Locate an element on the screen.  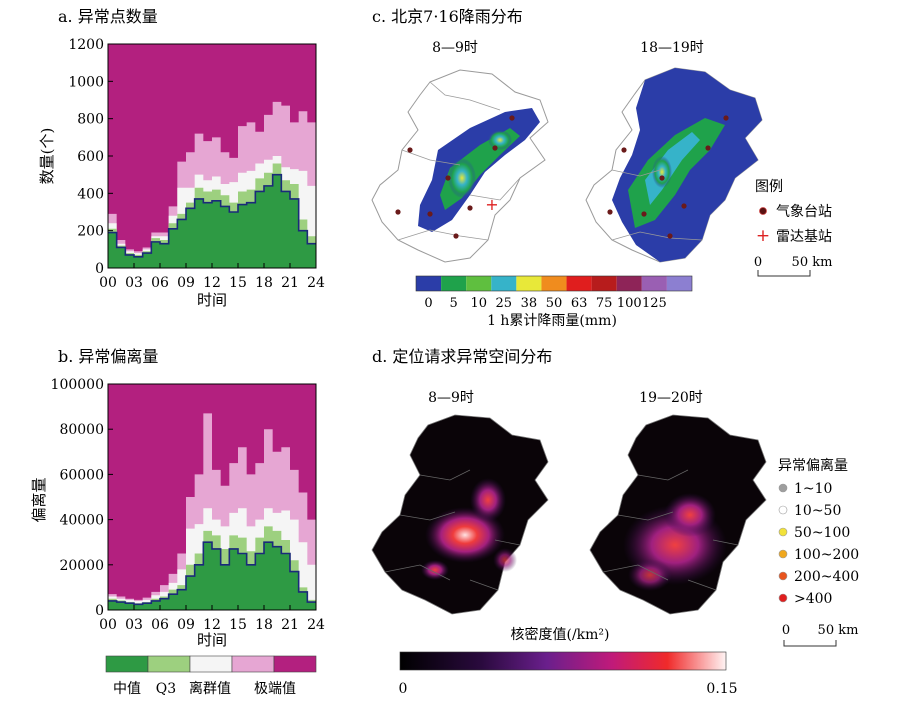
colorbar-tick: 25 is located at coordinates (504, 303).